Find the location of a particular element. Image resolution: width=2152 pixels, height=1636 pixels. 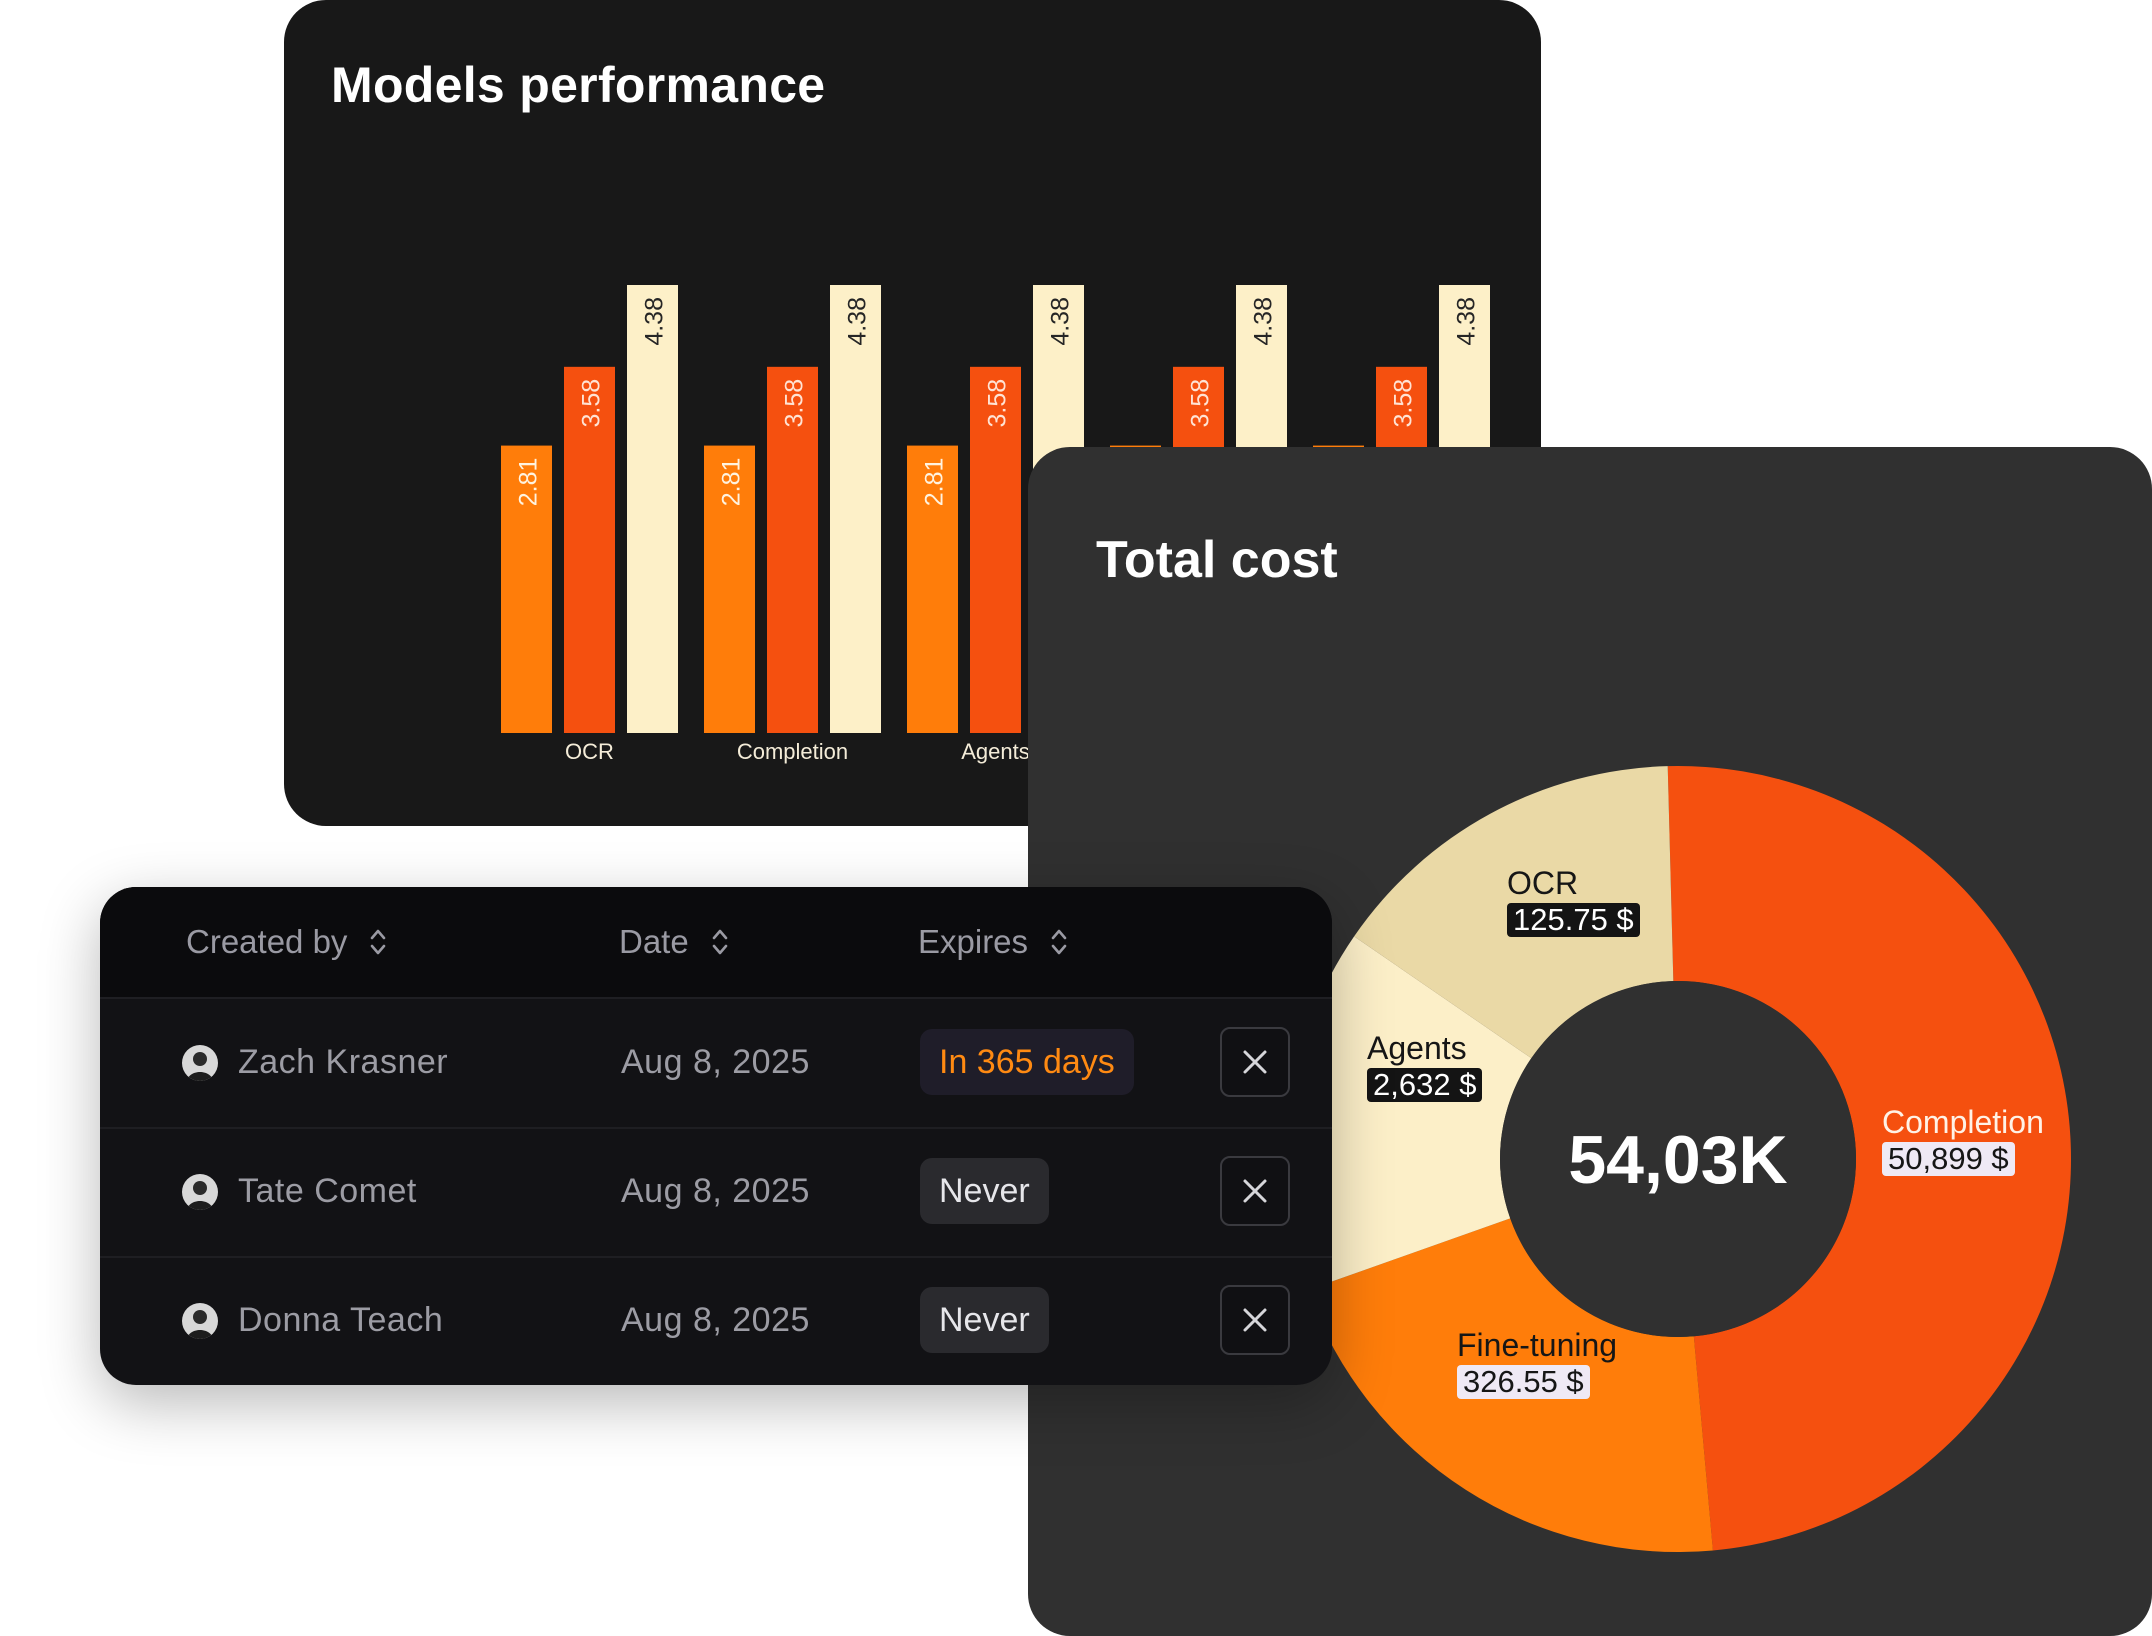

donut-label-ocr: OCR 125.75 $ is located at coordinates (1573, 901).